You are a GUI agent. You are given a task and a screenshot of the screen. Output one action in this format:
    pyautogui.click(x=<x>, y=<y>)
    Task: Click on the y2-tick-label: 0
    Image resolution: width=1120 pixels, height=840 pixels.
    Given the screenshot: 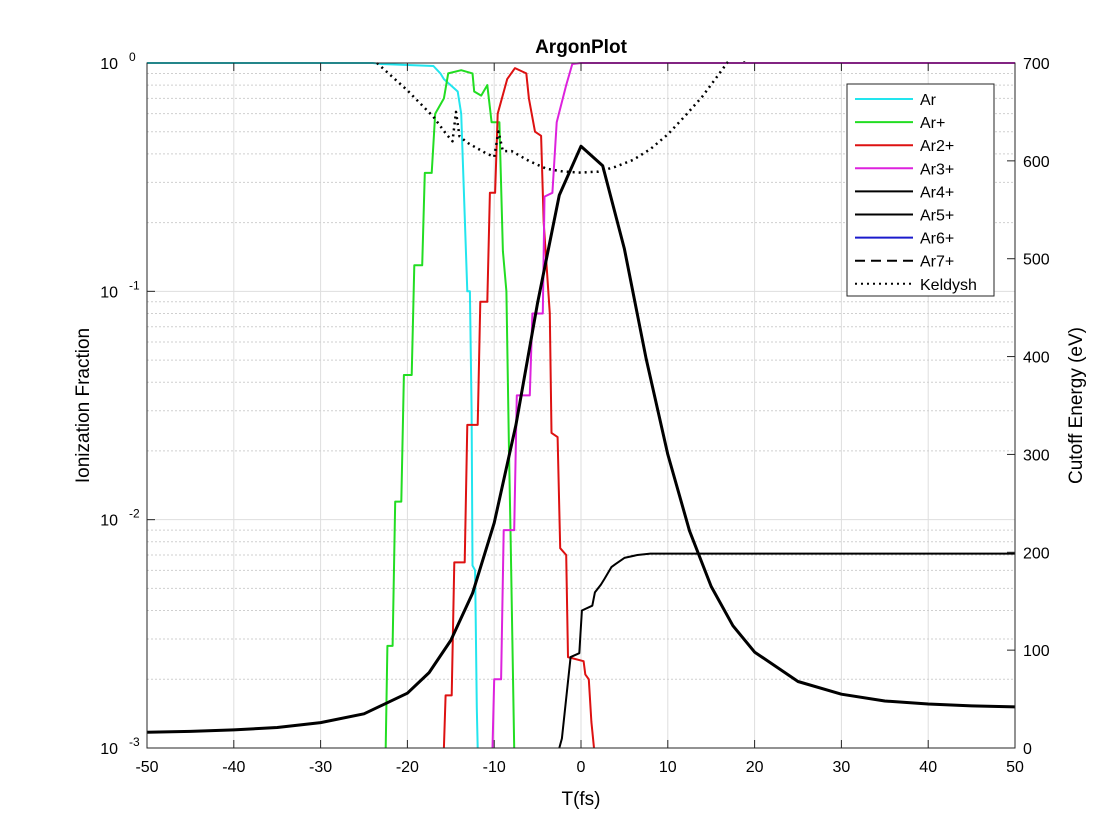 What is the action you would take?
    pyautogui.click(x=1027, y=749)
    